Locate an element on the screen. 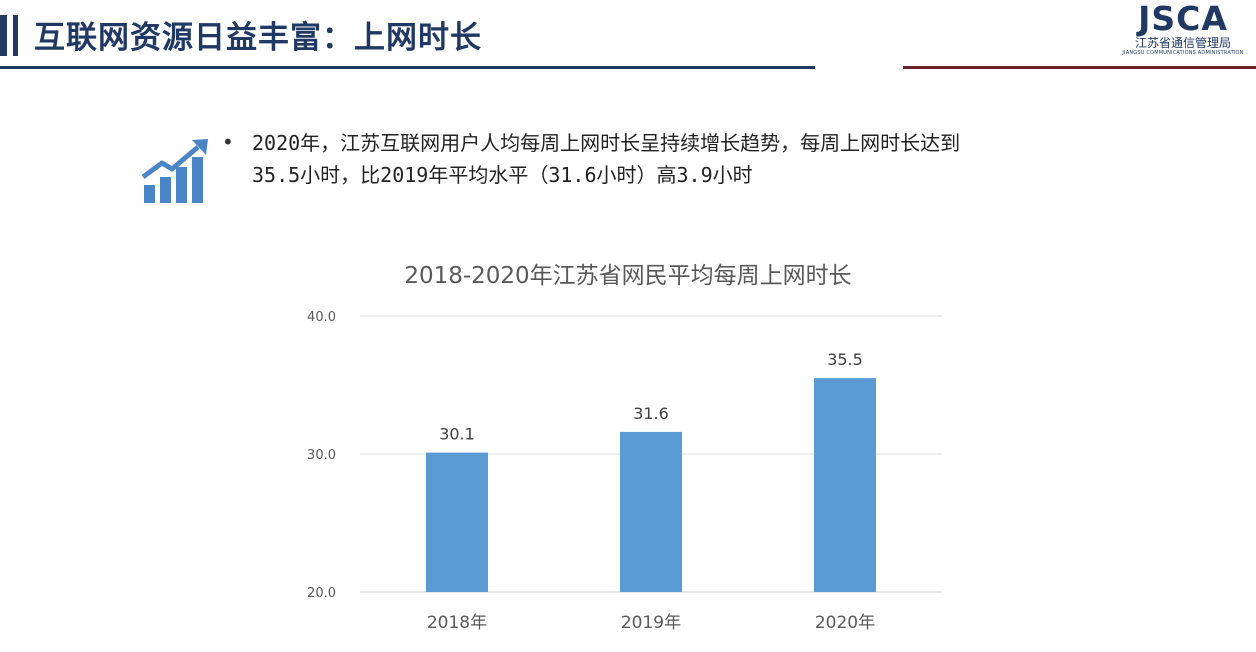 The image size is (1256, 652). x-tick-label-2: 2020年 is located at coordinates (845, 623).